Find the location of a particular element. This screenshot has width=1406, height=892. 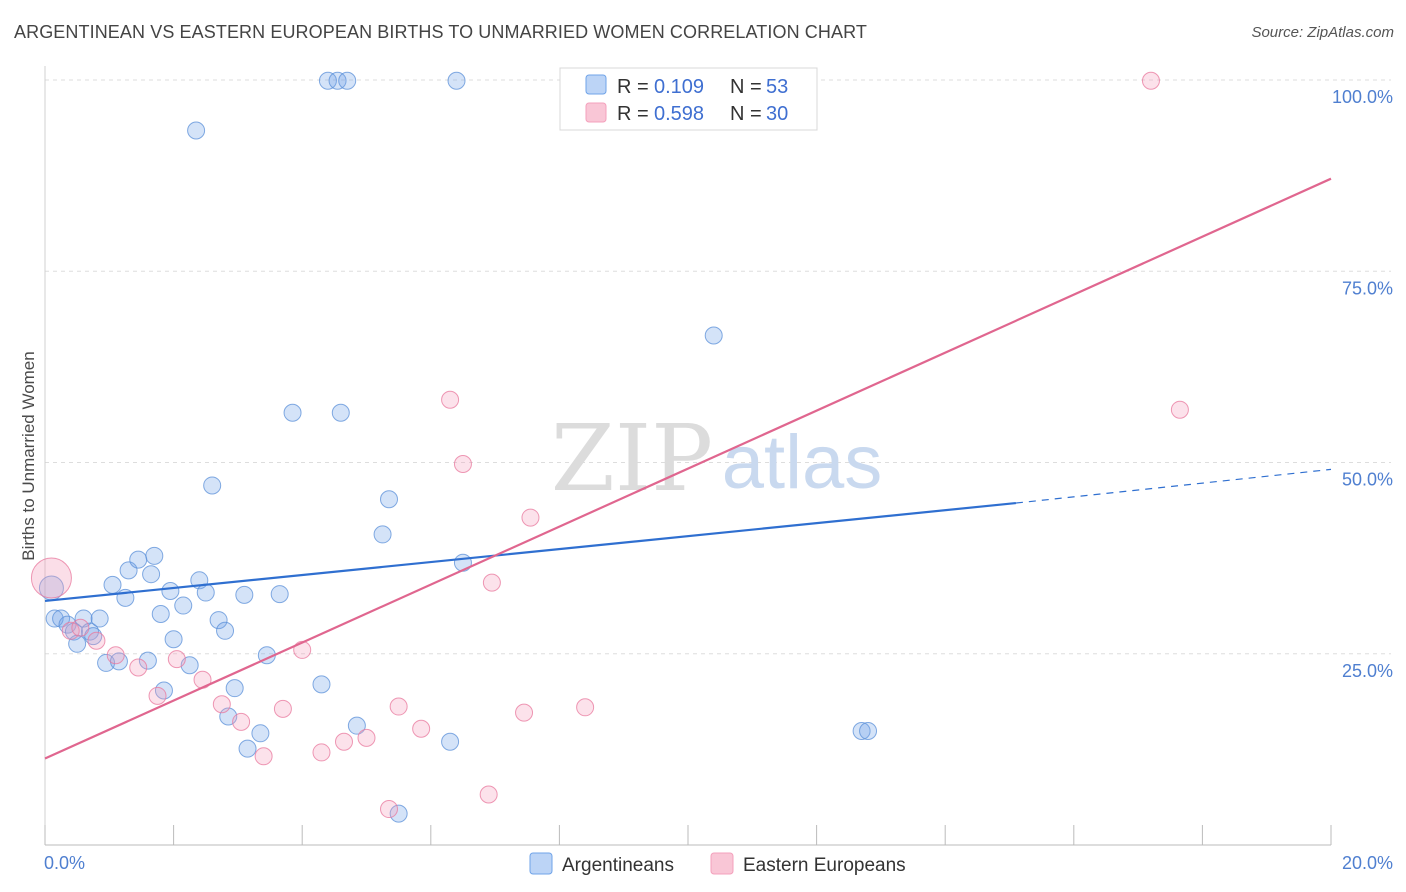

watermark-zip: ZIP is located at coordinates (632, 458).